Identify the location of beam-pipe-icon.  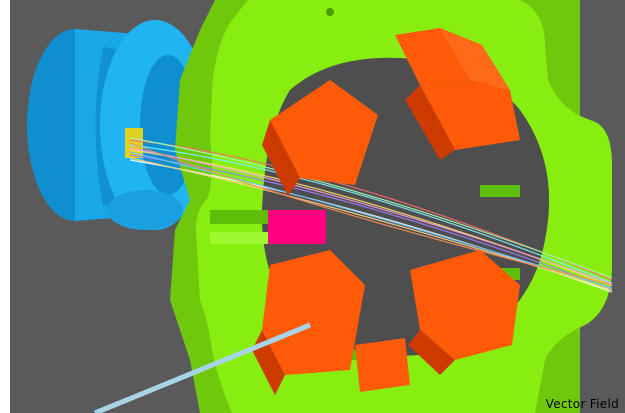
(118, 125).